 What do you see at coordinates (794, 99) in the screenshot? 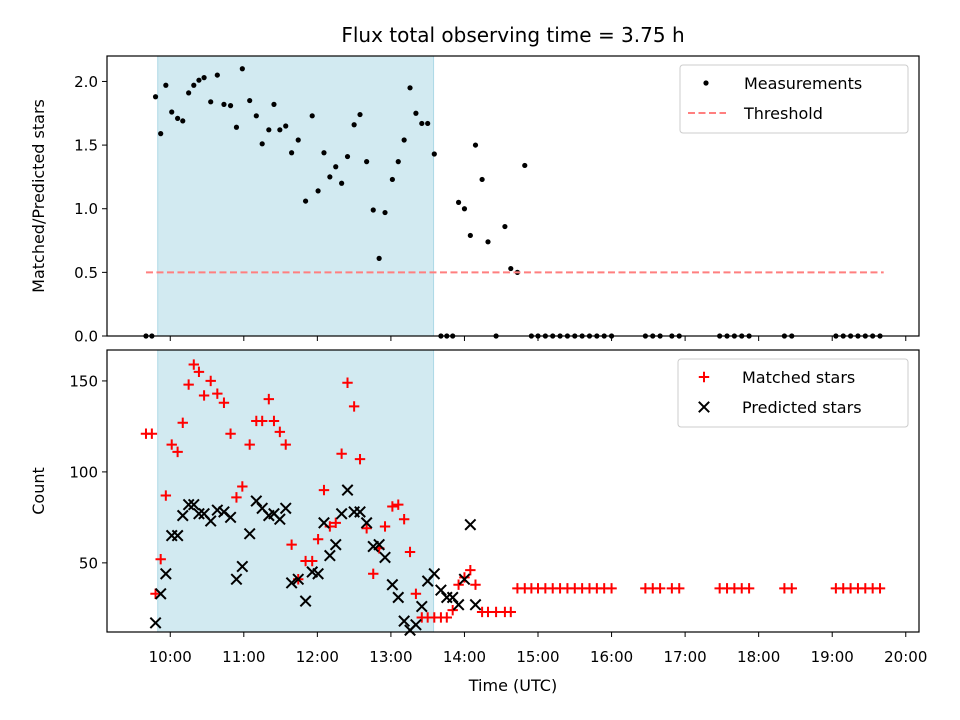
I see `legend-box` at bounding box center [794, 99].